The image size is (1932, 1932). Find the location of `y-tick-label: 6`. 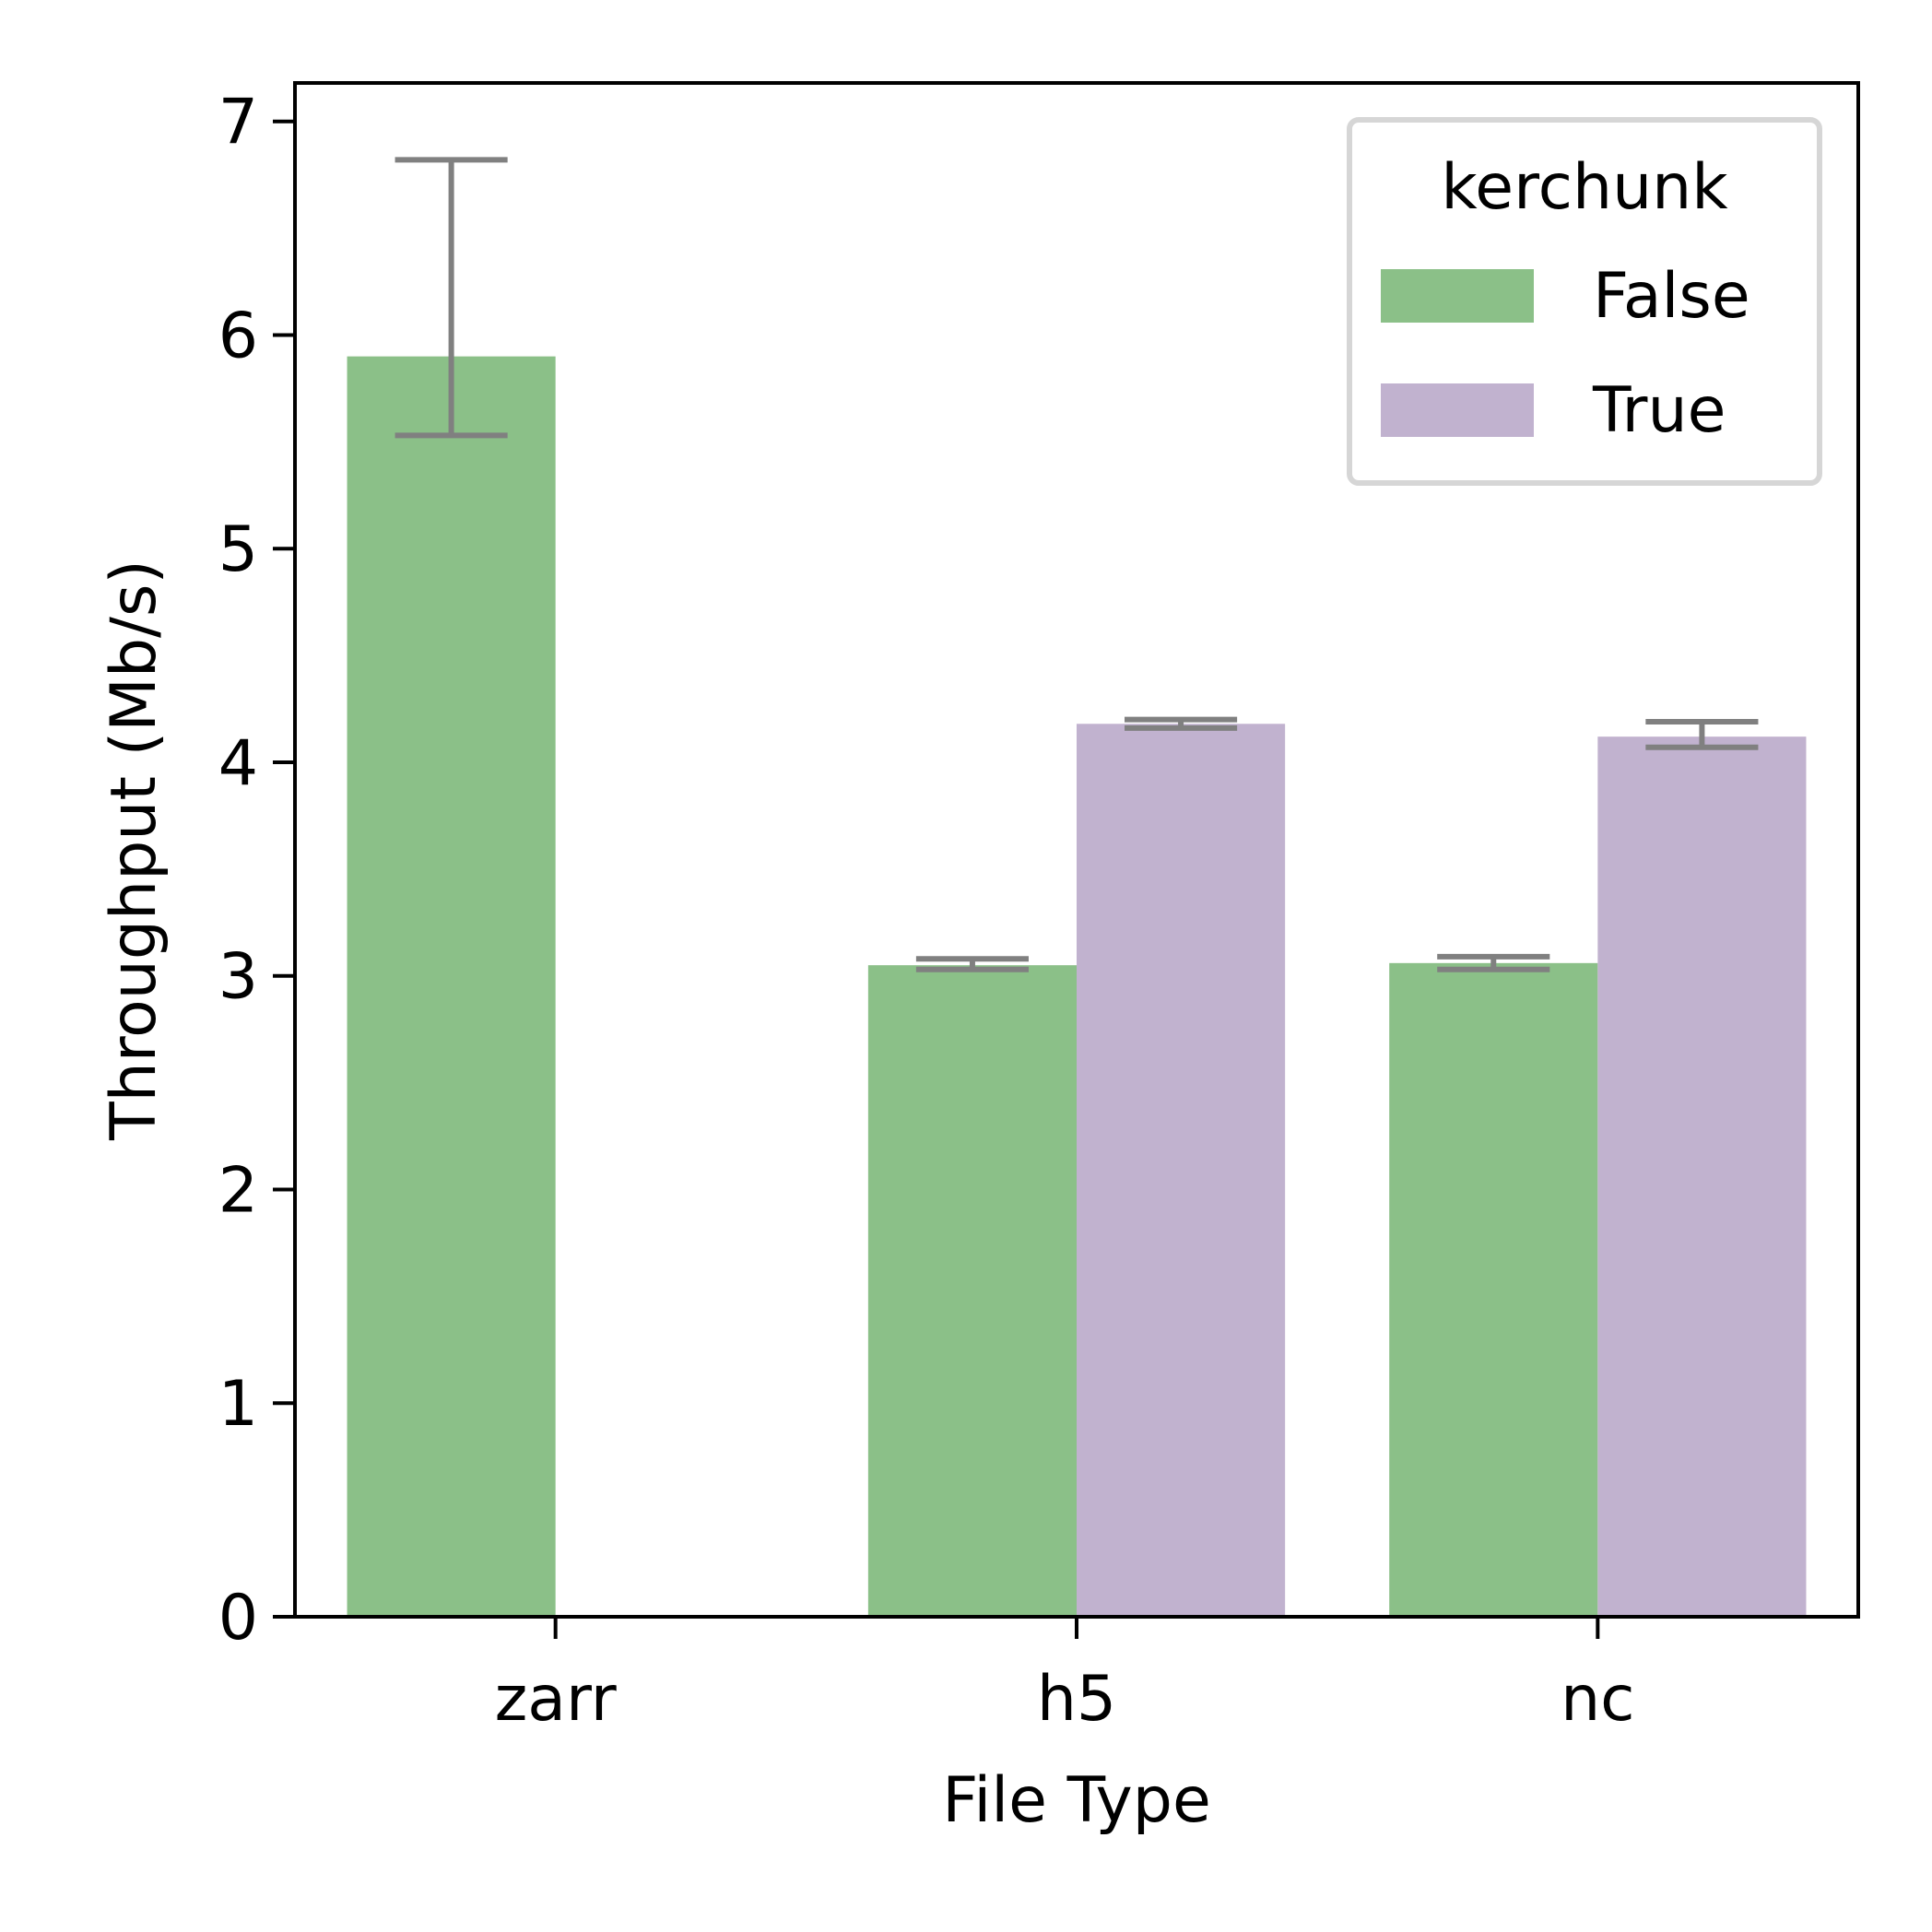

y-tick-label: 6 is located at coordinates (238, 336).